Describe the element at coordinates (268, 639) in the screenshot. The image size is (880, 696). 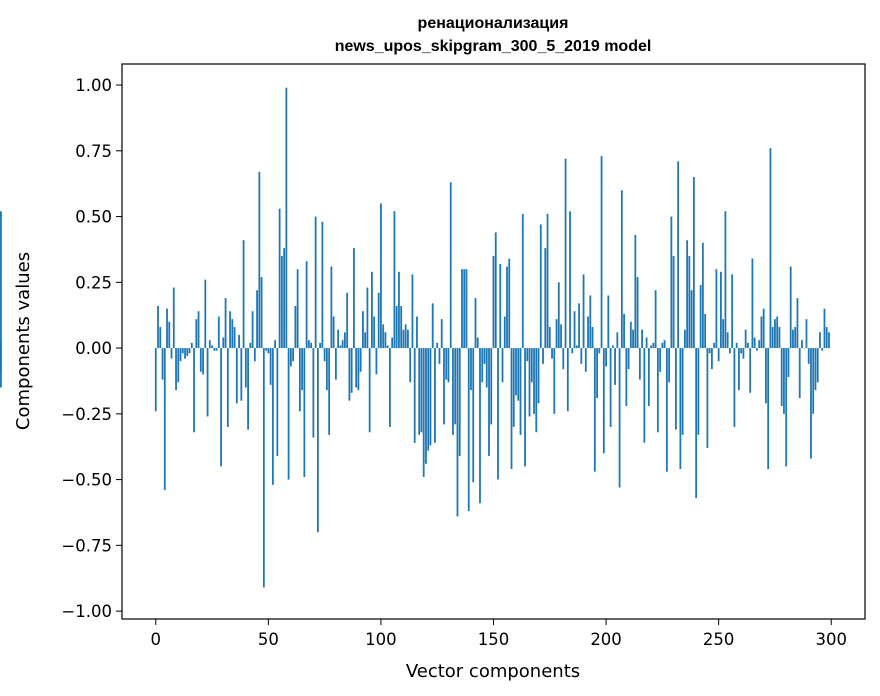
I see `x-tick-label: 50` at that location.